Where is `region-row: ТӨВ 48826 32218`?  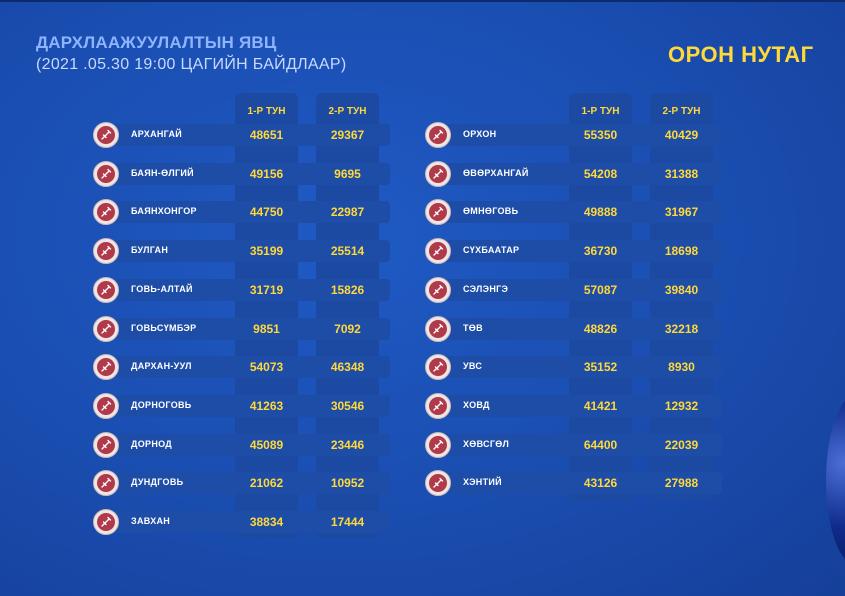 region-row: ТӨВ 48826 32218 is located at coordinates (578, 328).